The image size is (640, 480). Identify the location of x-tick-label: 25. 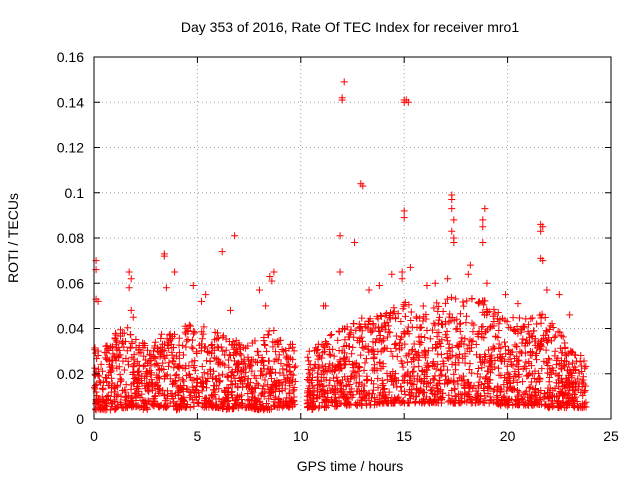
(611, 436).